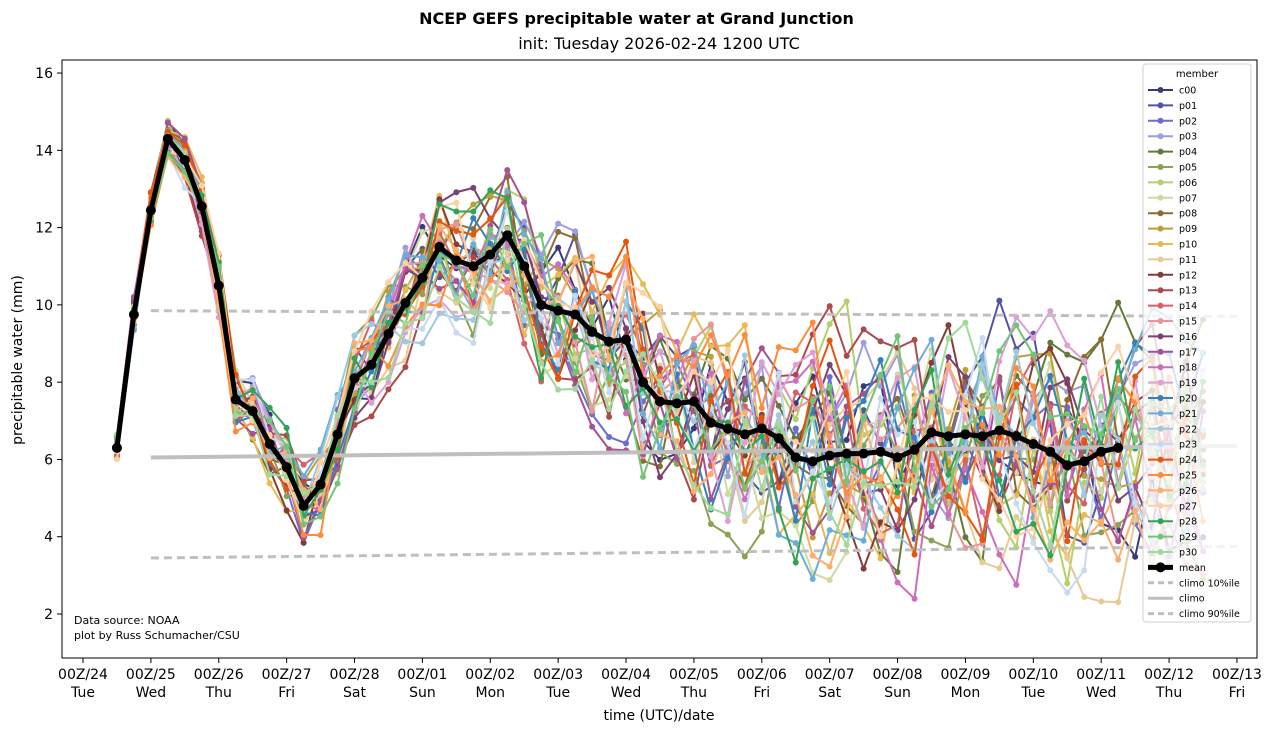 The image size is (1273, 733). I want to click on legend-entry-p13: p13, so click(1172, 291).